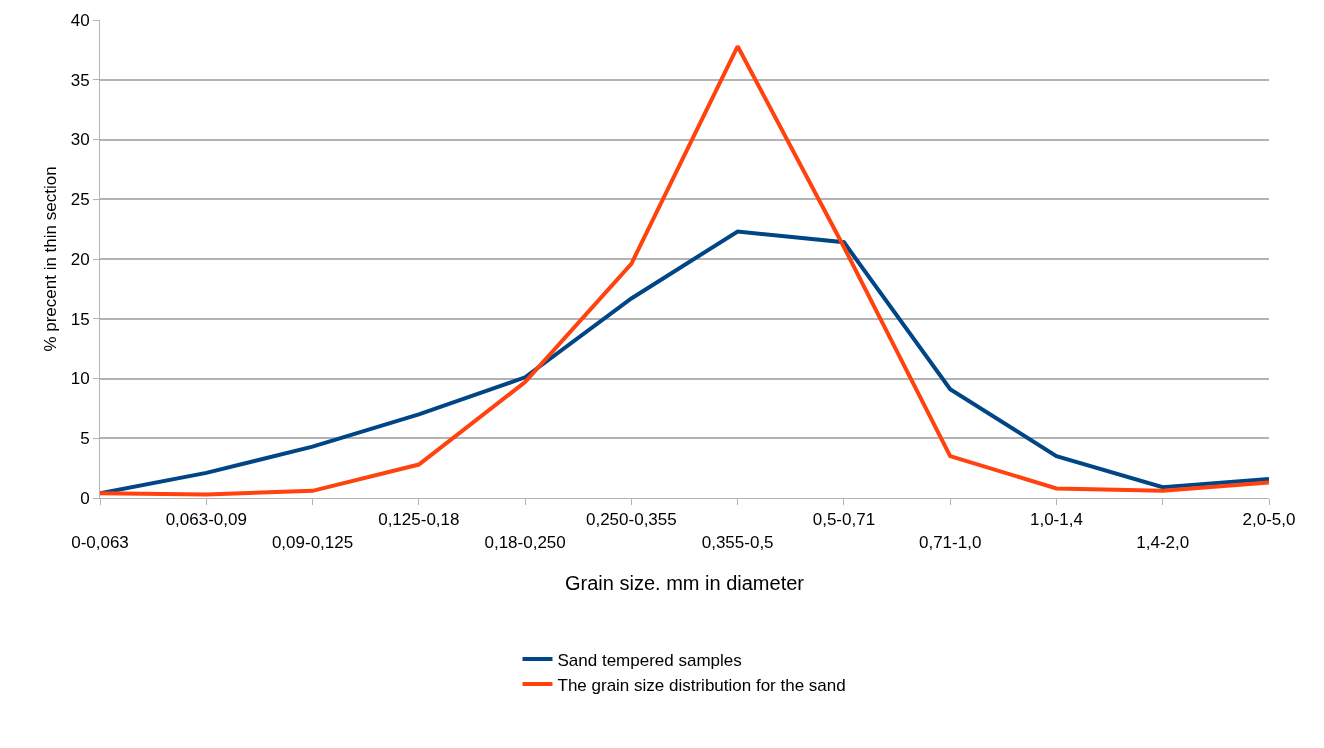  Describe the element at coordinates (80, 379) in the screenshot. I see `y-tick-label: 10` at that location.